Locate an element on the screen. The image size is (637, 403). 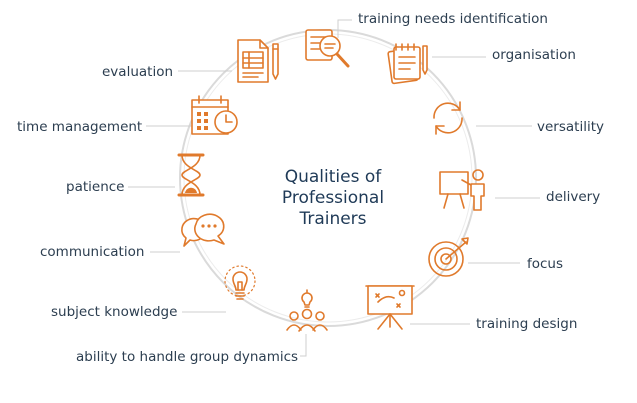
connector-training-needs is located at coordinates (344, 28).